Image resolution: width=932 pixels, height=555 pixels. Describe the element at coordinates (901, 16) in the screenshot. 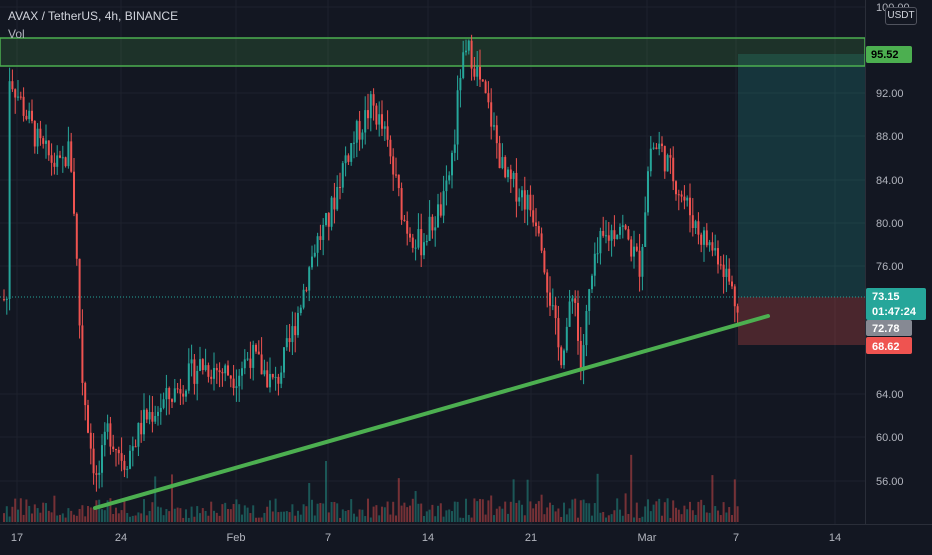

I see `currency-badge: USDT` at that location.